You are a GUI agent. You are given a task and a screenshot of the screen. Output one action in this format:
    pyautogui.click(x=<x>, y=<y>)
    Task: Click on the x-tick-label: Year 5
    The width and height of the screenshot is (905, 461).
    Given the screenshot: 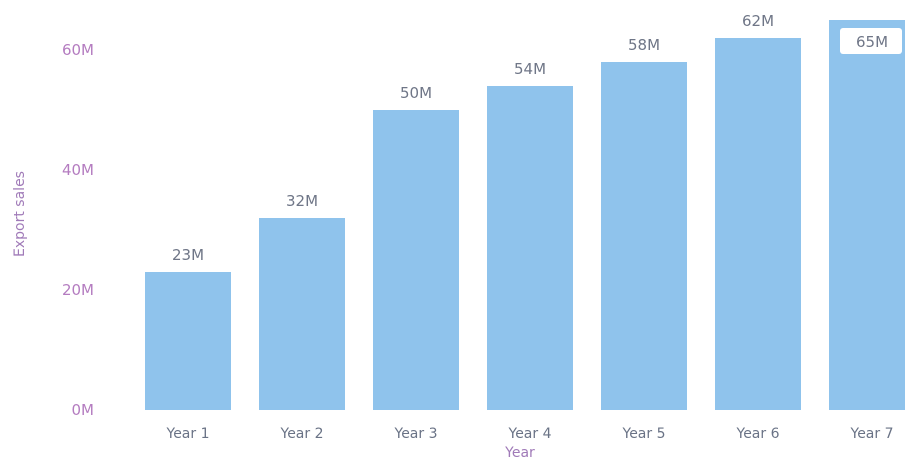 What is the action you would take?
    pyautogui.click(x=644, y=434)
    